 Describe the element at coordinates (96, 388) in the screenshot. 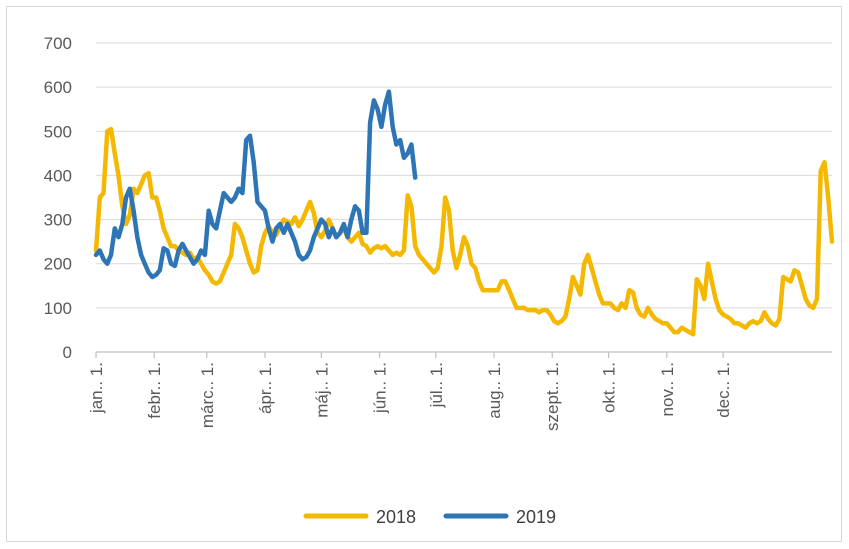

I see `x-tick-label: jan.. 1.` at that location.